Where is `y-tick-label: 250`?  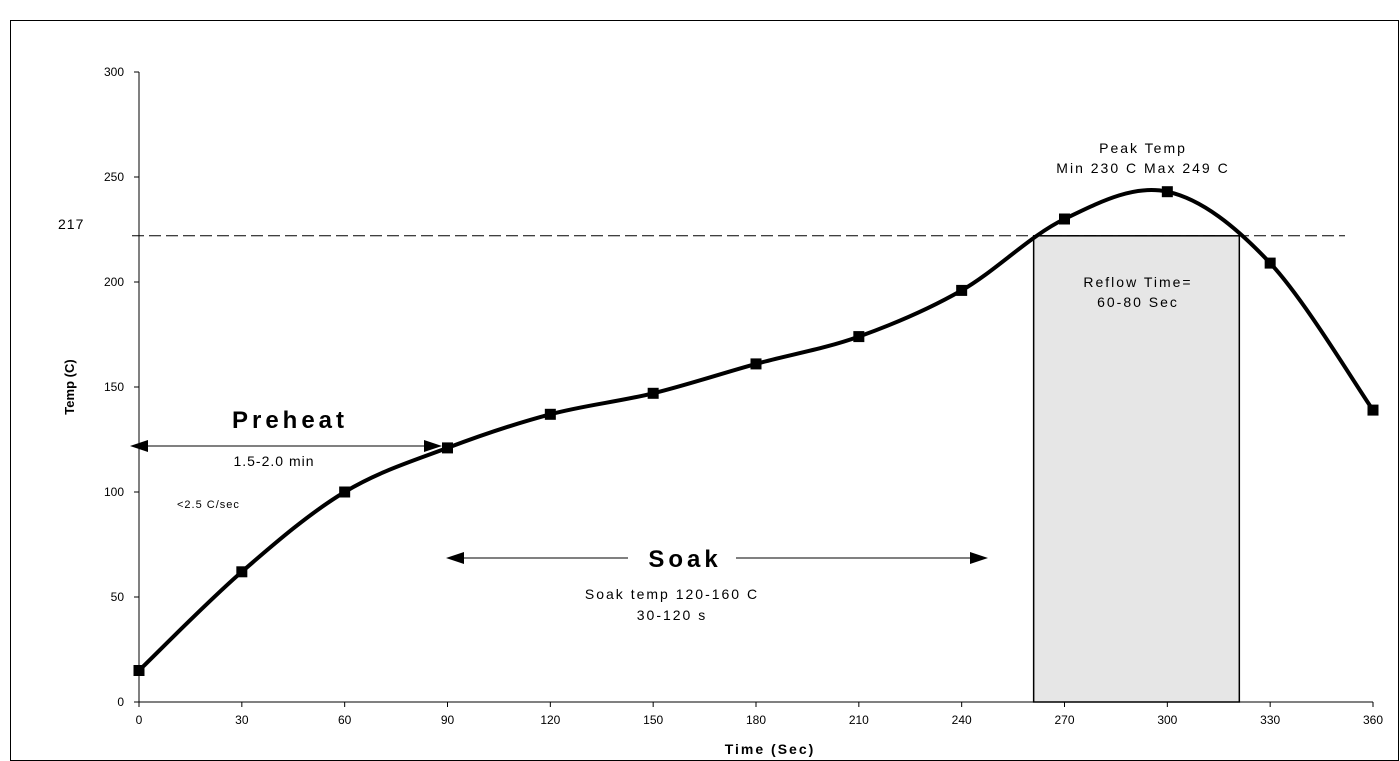
y-tick-label: 250 is located at coordinates (114, 177).